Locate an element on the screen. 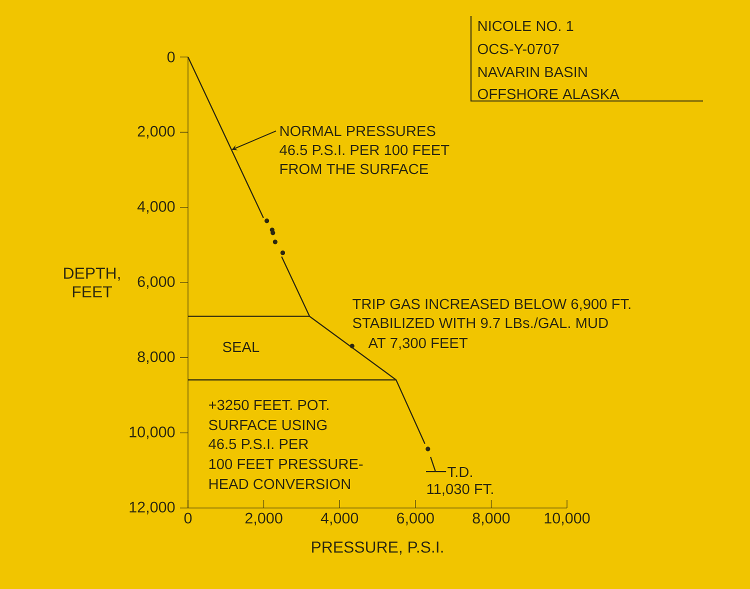  annotation: OFFSHORE ALASKA is located at coordinates (549, 94).